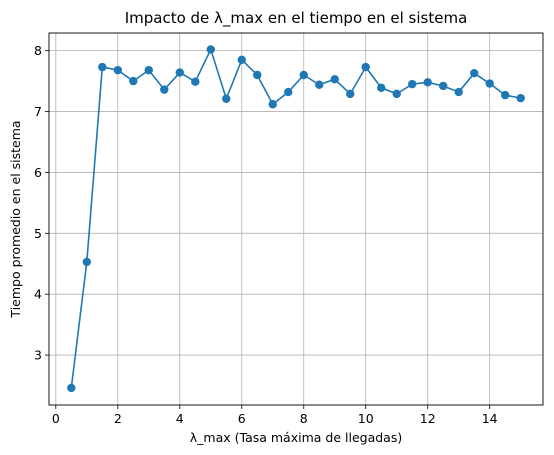 The height and width of the screenshot is (455, 554). What do you see at coordinates (118, 418) in the screenshot?
I see `x-tick-label: 2` at bounding box center [118, 418].